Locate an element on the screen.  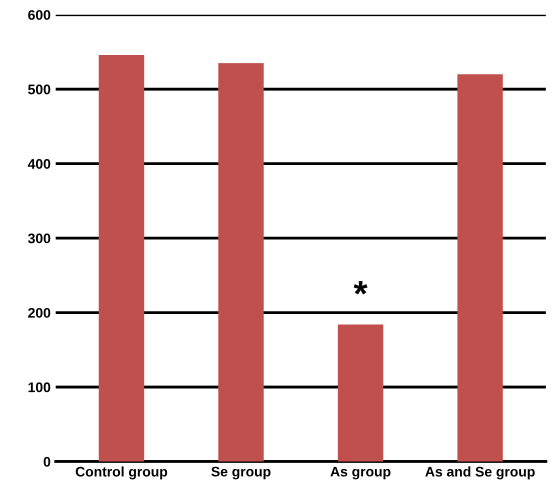
y-tick-label: 600 is located at coordinates (39, 15).